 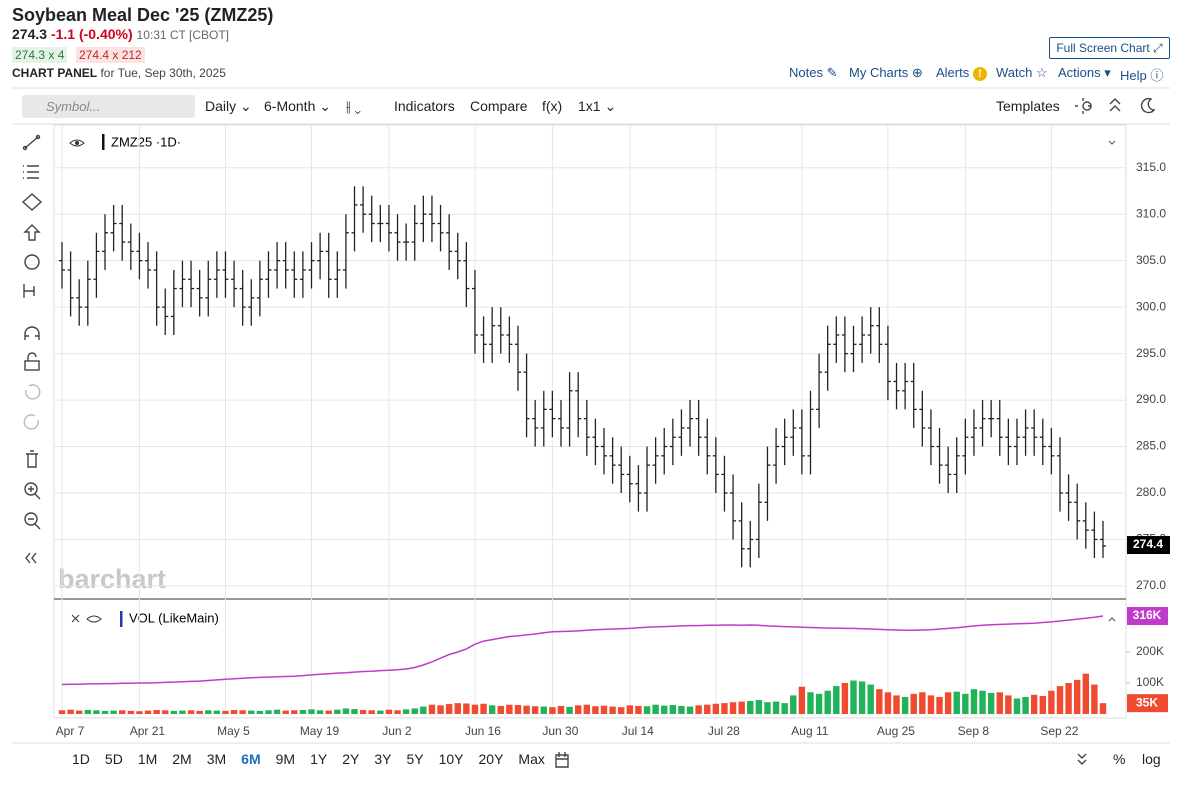 What do you see at coordinates (415, 759) in the screenshot?
I see `period-button: 5Y` at bounding box center [415, 759].